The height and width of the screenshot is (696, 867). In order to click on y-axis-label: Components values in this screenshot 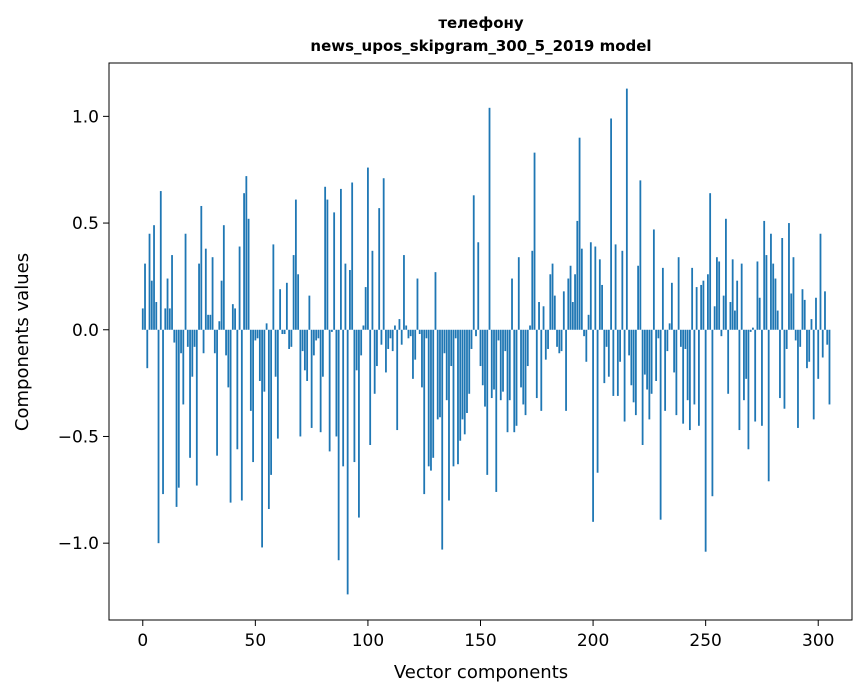, I will do `click(22, 342)`.